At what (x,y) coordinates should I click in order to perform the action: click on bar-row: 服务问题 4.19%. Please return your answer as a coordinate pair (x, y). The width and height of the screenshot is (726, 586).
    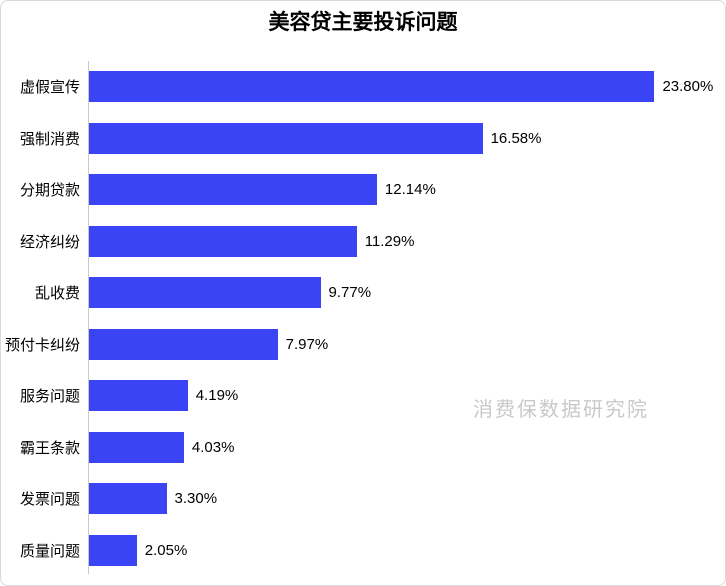
    Looking at the image, I should click on (363, 396).